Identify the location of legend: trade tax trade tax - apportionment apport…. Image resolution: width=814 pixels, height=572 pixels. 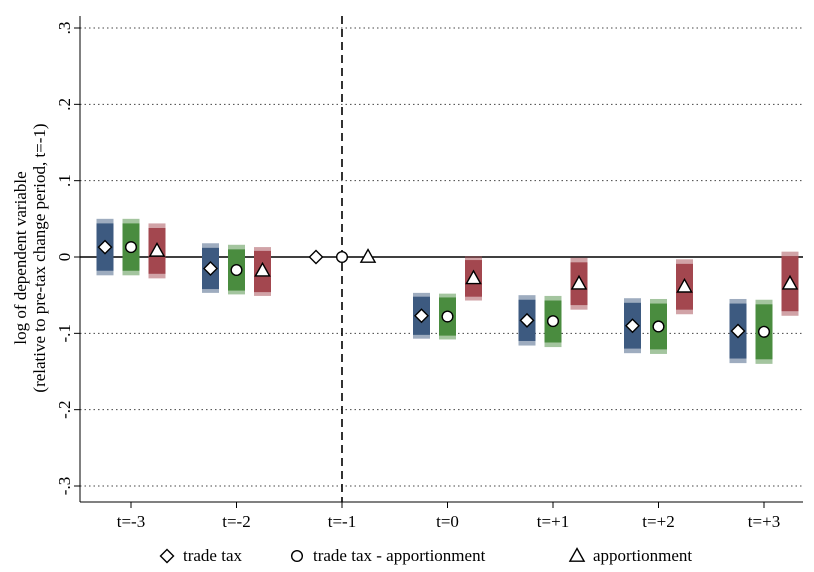
(425, 555).